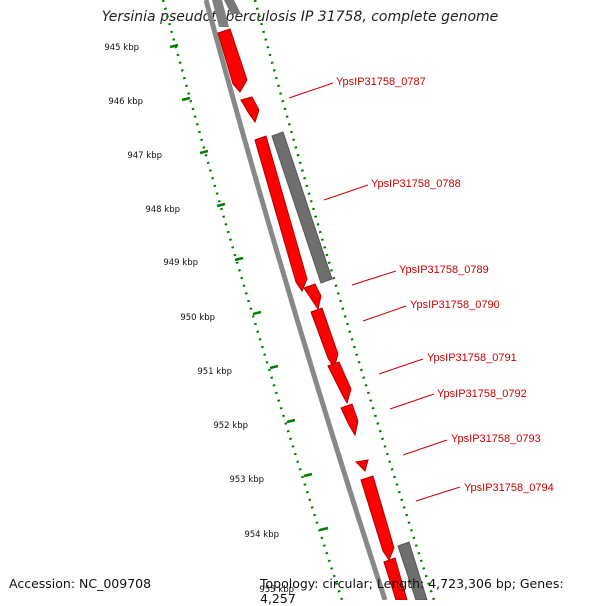 The width and height of the screenshot is (600, 606). I want to click on kbp-label: 950 kbp, so click(197, 318).